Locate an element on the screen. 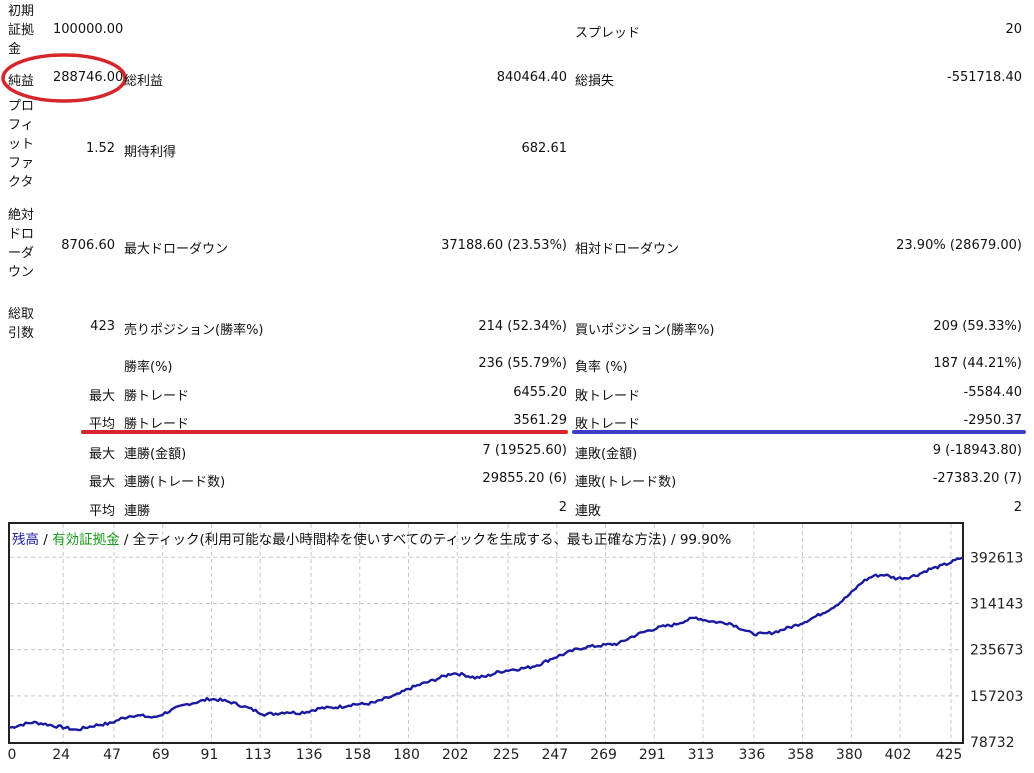 The width and height of the screenshot is (1034, 773). max-consec-amount-prefix: 最大 is located at coordinates (102, 454).